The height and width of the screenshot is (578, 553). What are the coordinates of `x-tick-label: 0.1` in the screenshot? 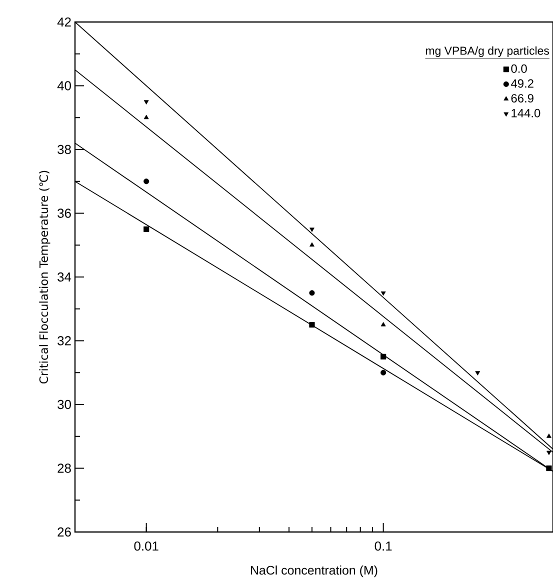 It's located at (383, 546).